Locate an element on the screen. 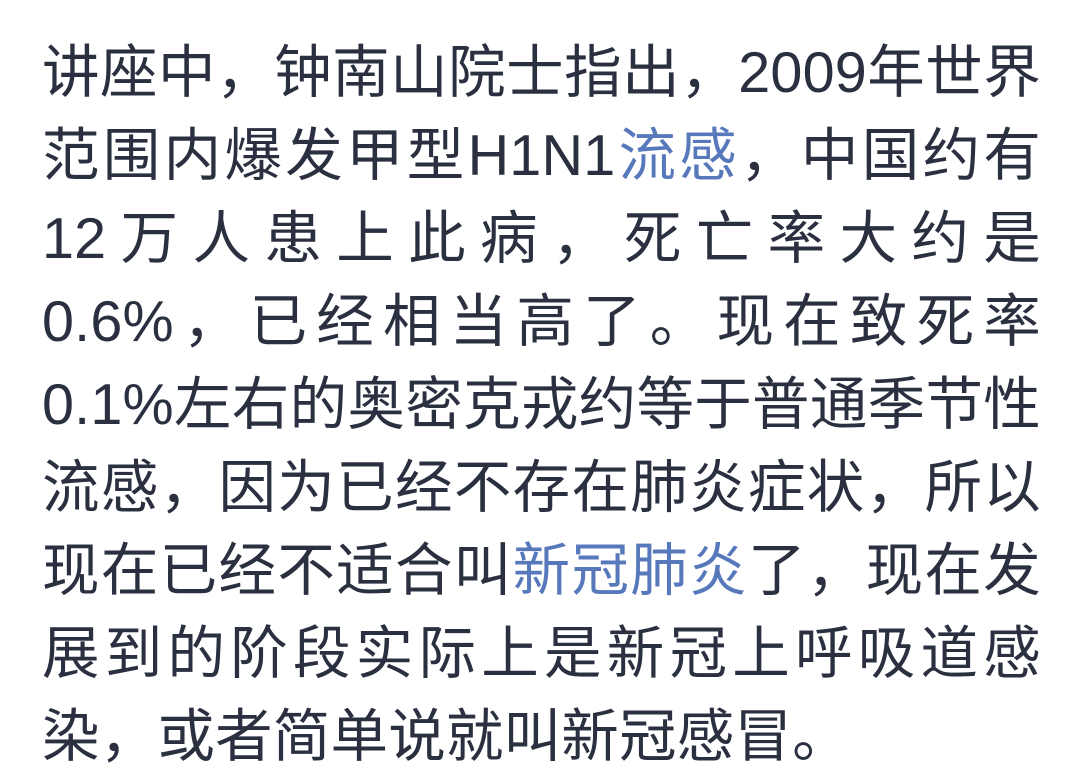 The width and height of the screenshot is (1080, 779). keyword-link-influenza: 流感 is located at coordinates (678, 156).